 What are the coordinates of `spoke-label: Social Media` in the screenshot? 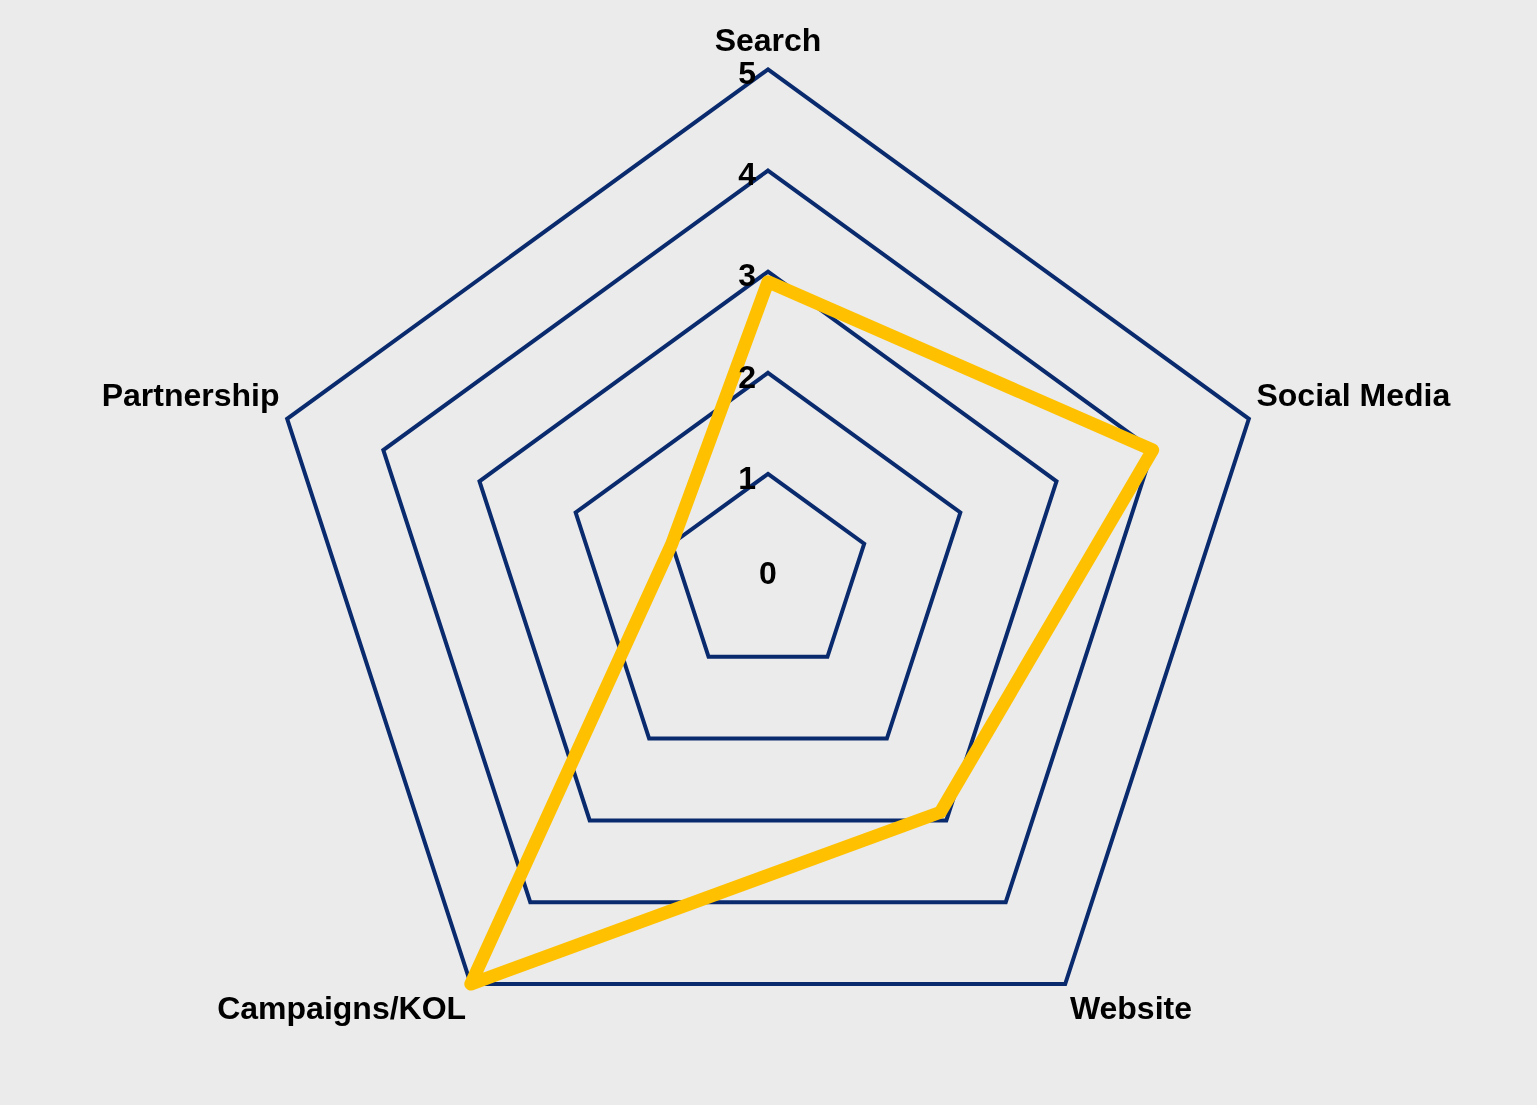 It's located at (1353, 394).